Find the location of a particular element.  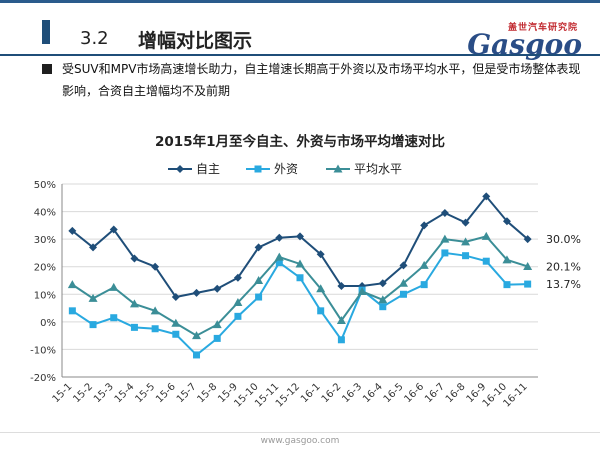

x-tick-label: 16-6 is located at coordinates (414, 393).